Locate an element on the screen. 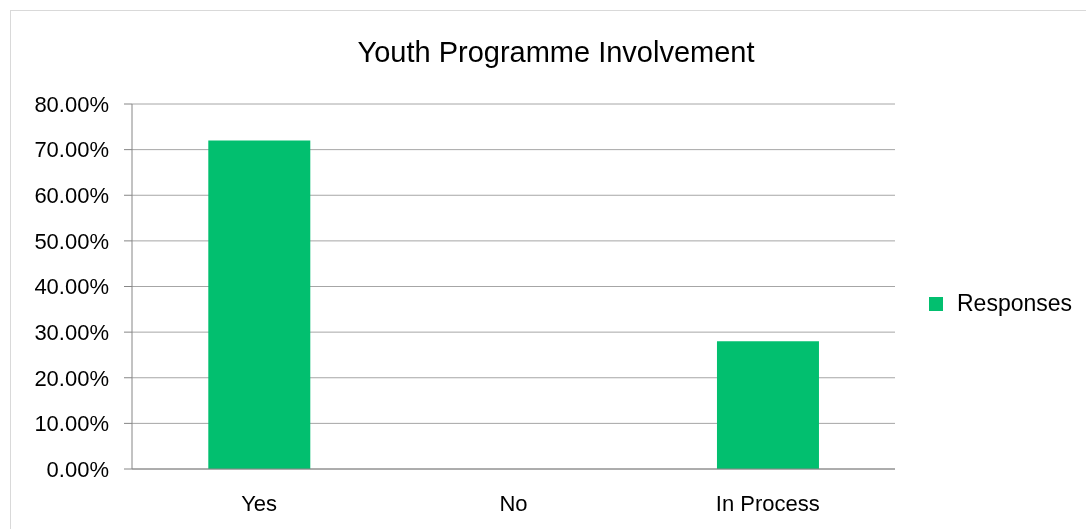 This screenshot has width=1086, height=529. chart-title: Youth Programme Involvement is located at coordinates (556, 52).